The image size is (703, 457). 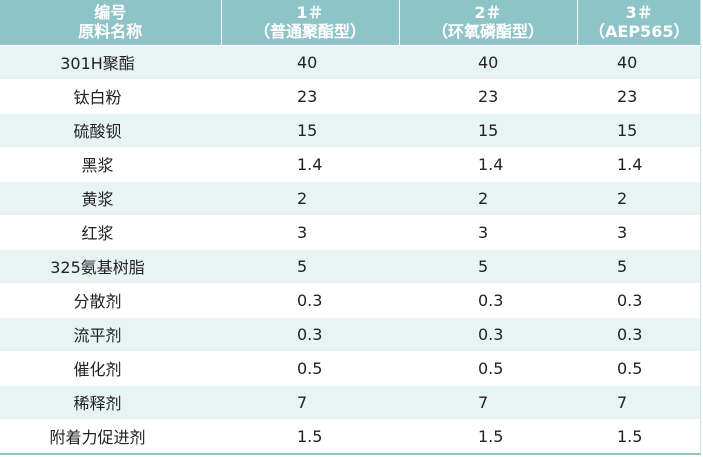 I want to click on header-formula-1: 1＃ （普通聚酯型）, so click(x=309, y=22).